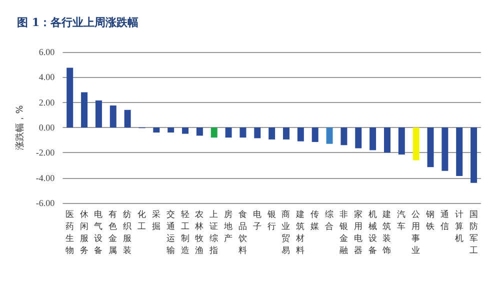 The width and height of the screenshot is (499, 284). I want to click on y-tick-label: 0.00, so click(47, 127).